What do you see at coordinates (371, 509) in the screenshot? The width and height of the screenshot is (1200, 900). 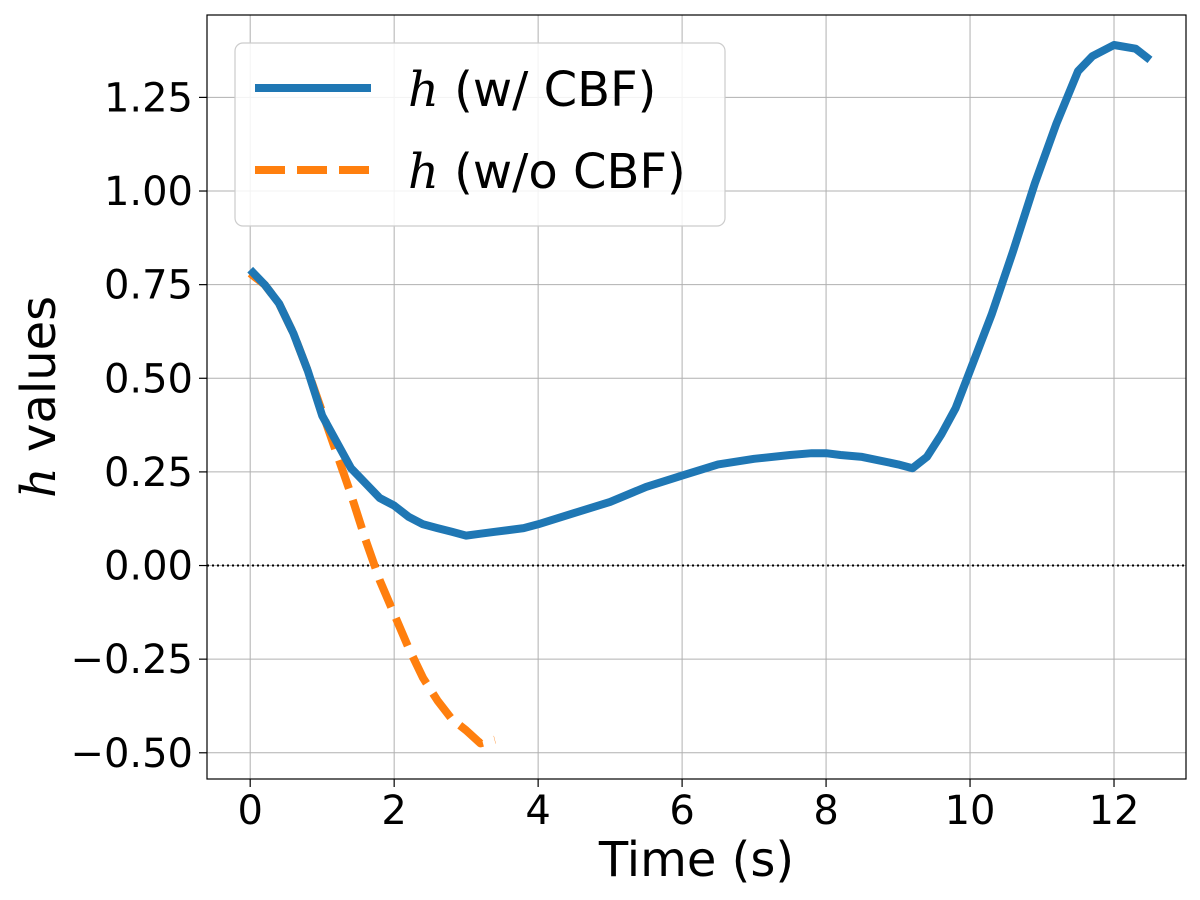 I see `series-line-wo-cbf` at bounding box center [371, 509].